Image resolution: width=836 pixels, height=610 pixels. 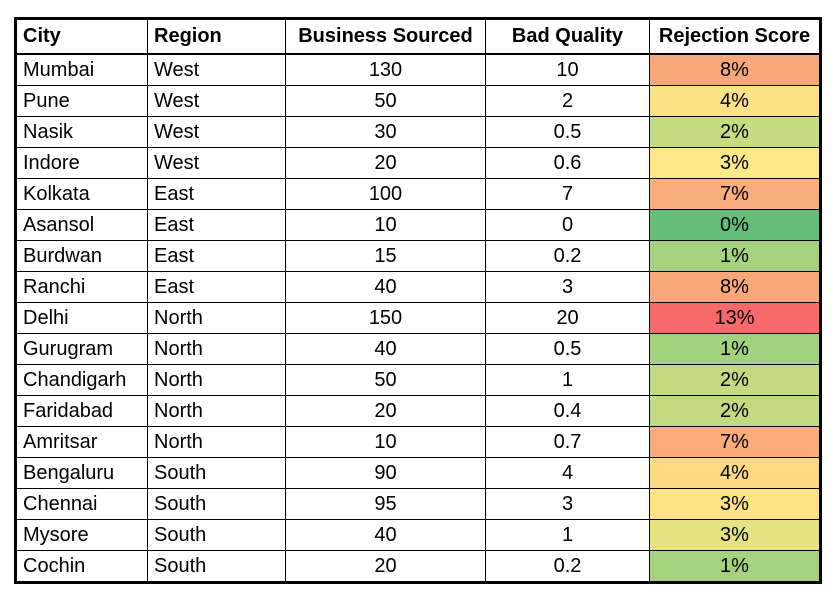 I want to click on table-row: Delhi North 150 20 13%, so click(x=418, y=318).